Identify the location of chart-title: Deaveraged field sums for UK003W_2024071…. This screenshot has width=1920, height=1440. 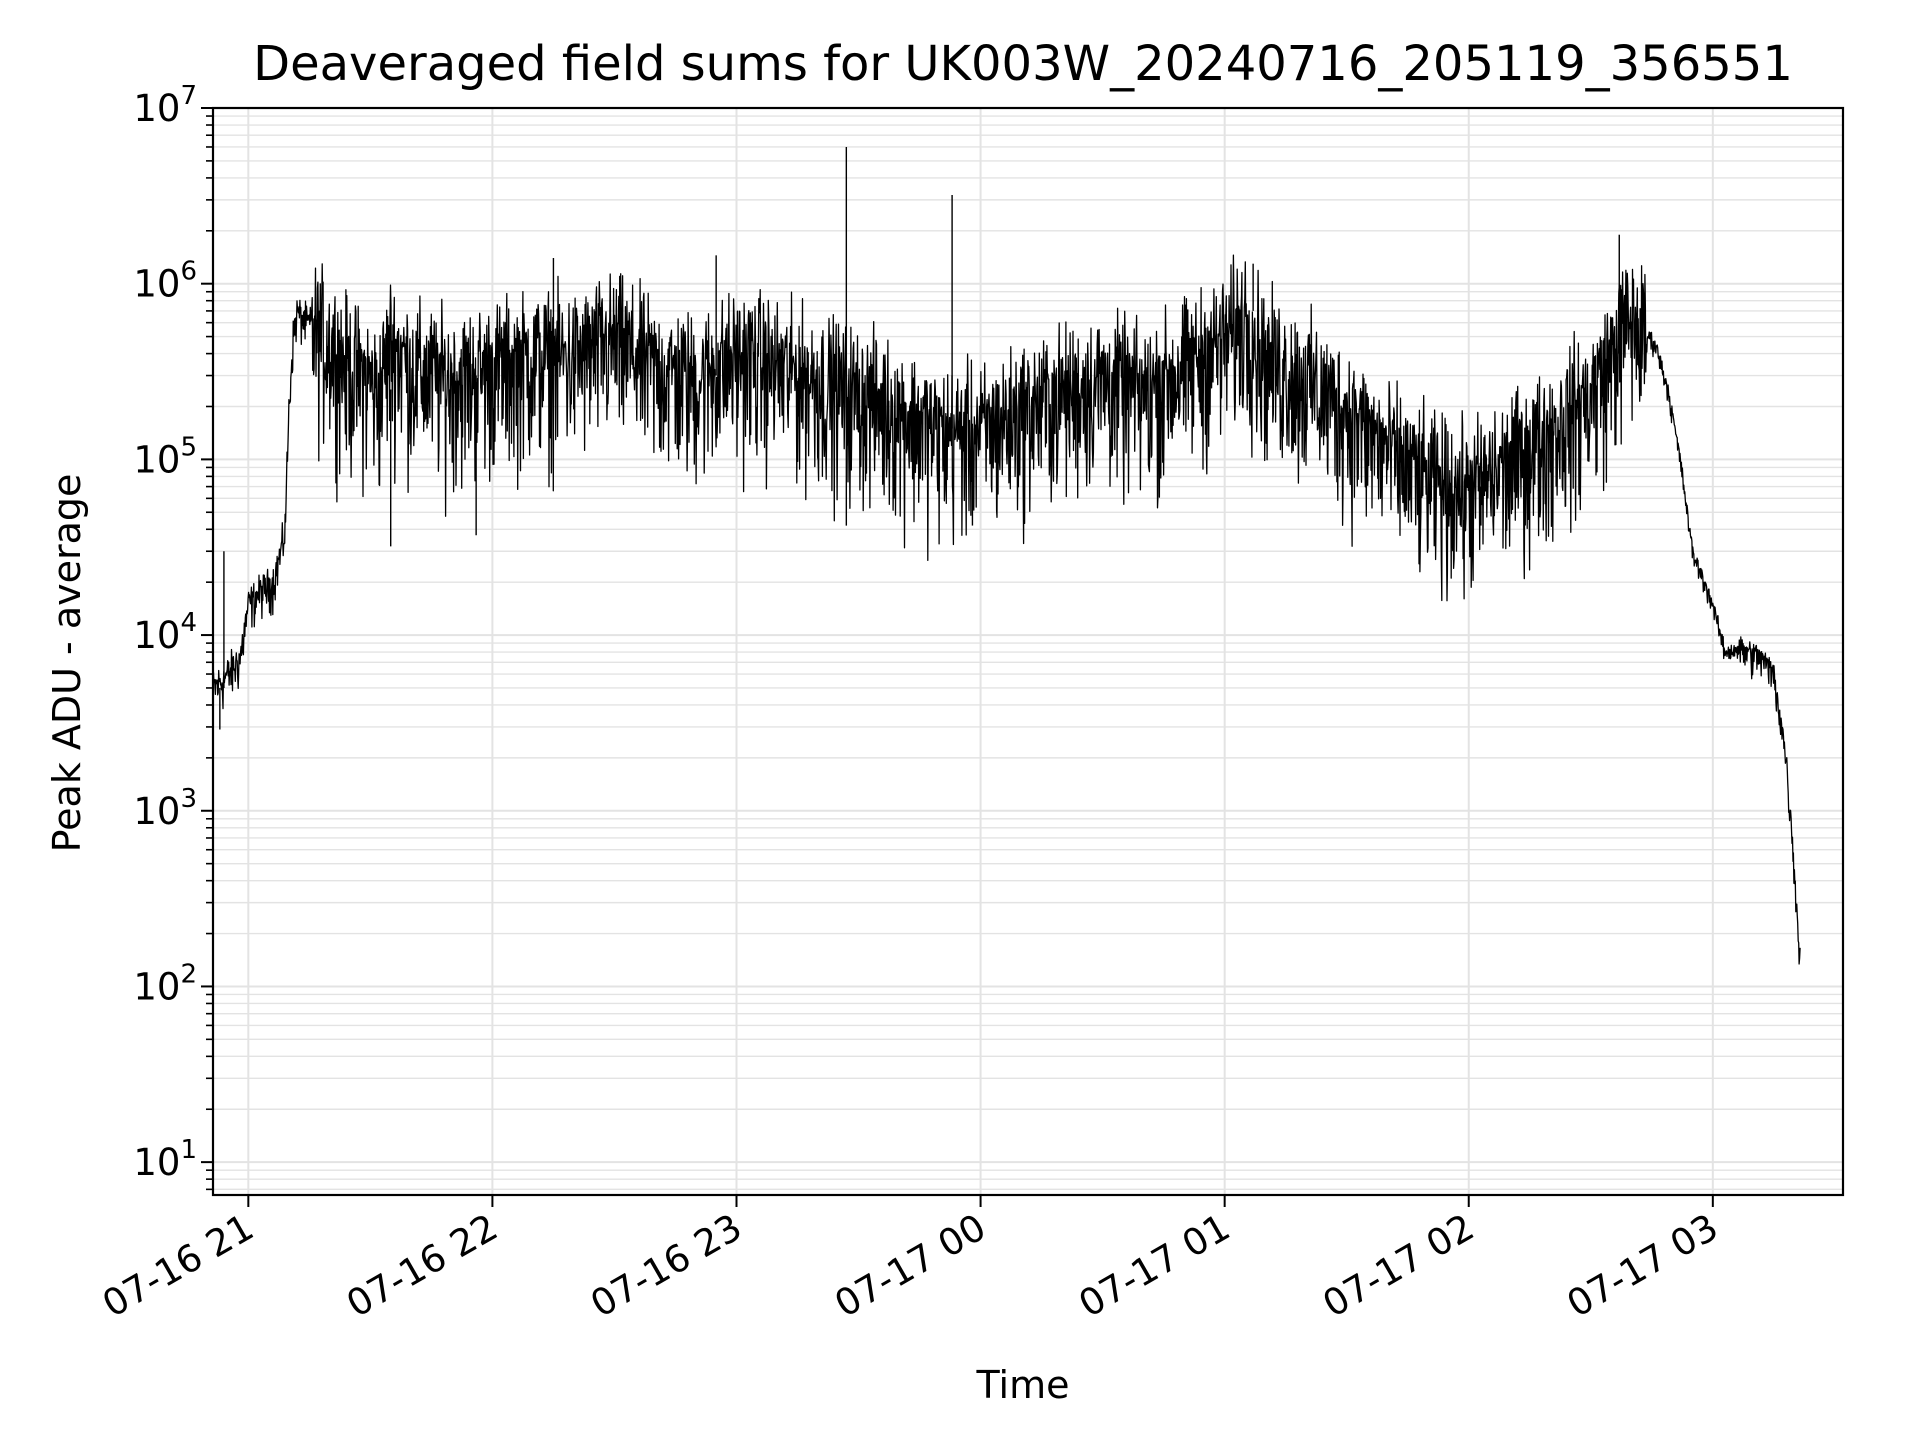
(1023, 64).